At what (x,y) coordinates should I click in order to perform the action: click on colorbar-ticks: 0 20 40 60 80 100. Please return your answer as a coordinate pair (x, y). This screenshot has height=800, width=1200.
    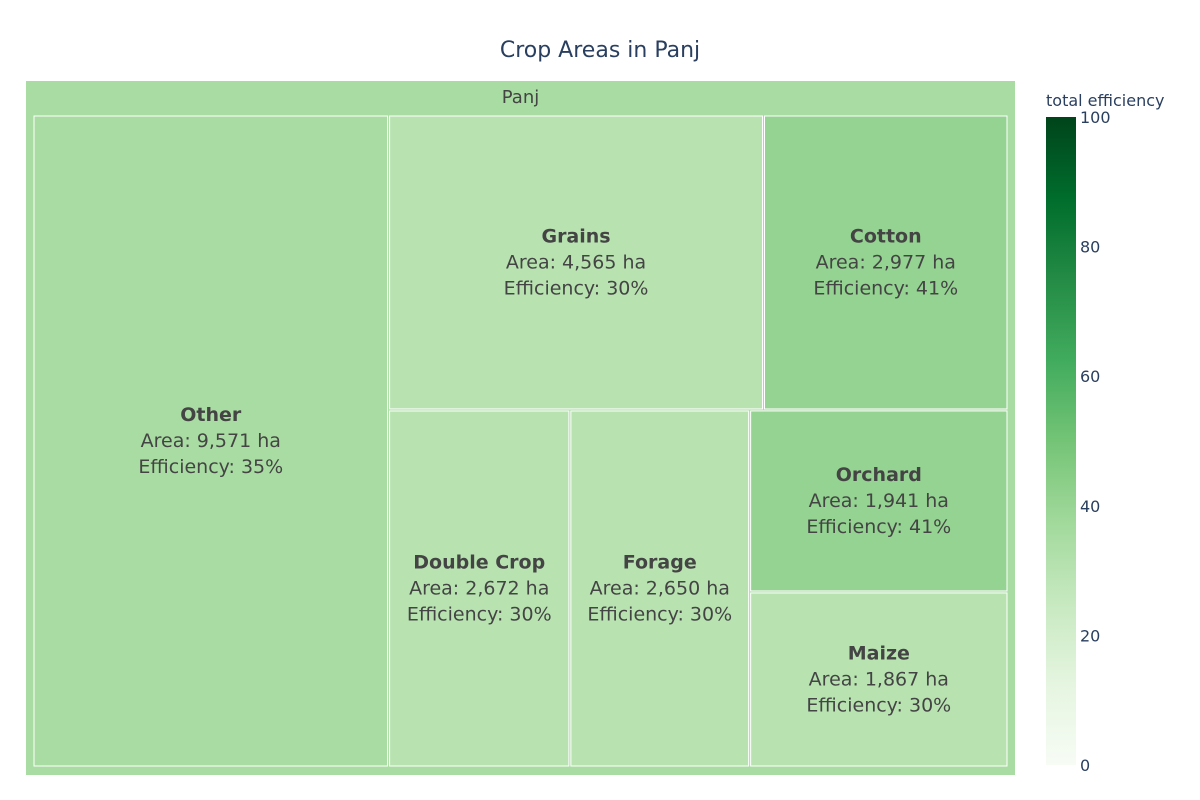
    Looking at the image, I should click on (1095, 441).